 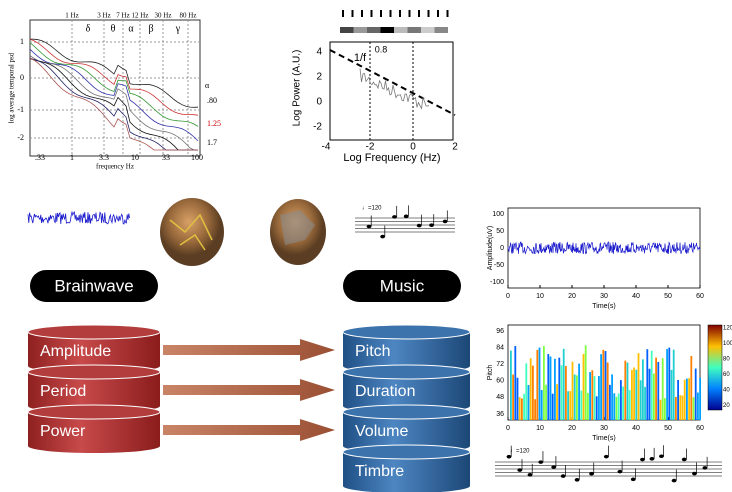 I want to click on colorbar-label: 80, so click(x=726, y=360).